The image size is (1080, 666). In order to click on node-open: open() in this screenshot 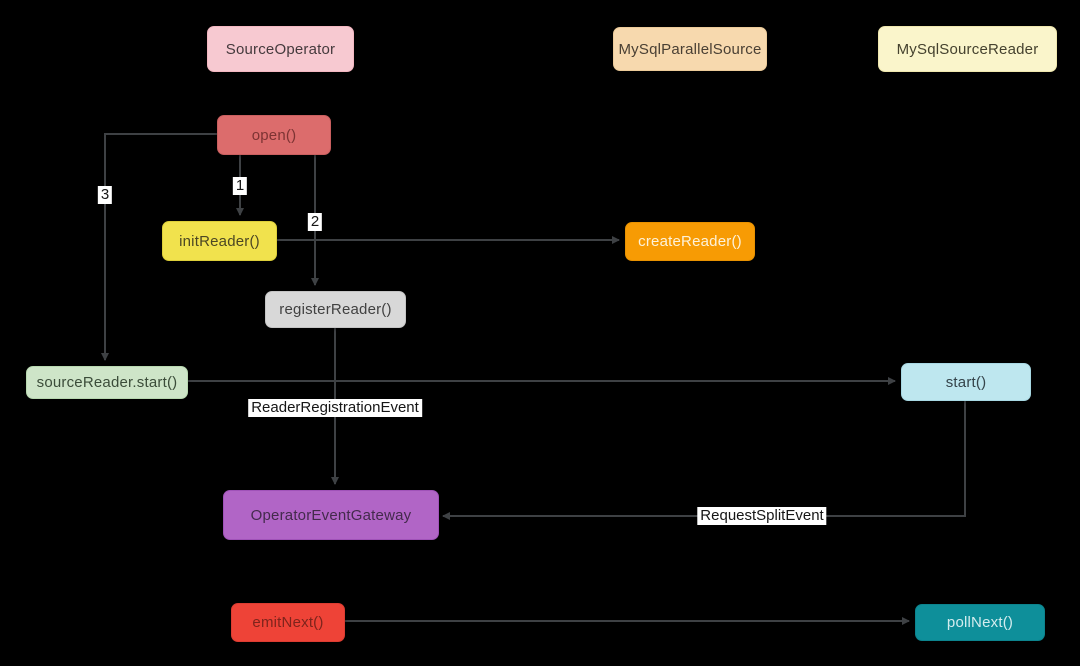, I will do `click(274, 135)`.